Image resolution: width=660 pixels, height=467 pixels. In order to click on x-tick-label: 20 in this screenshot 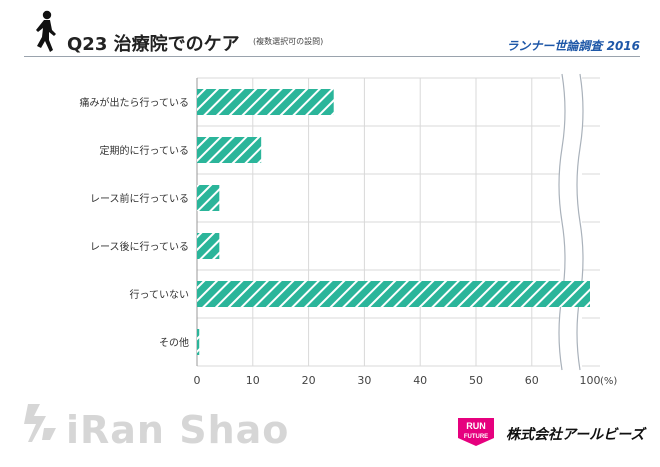, I will do `click(309, 380)`.